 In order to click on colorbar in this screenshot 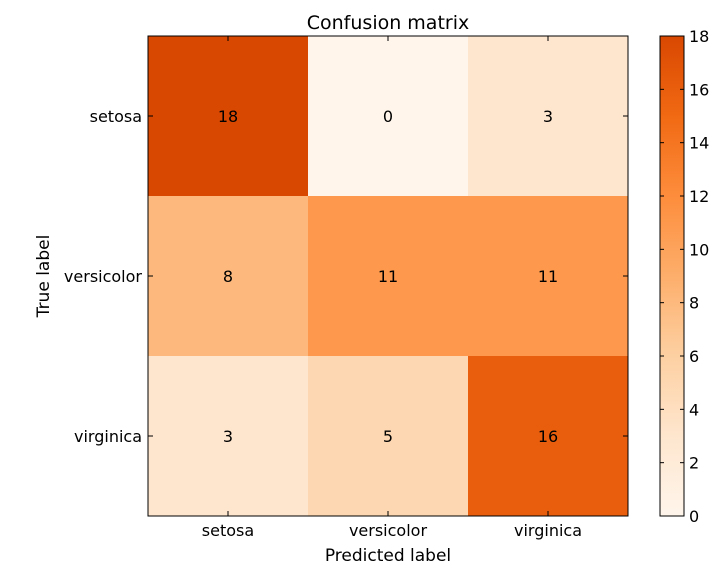, I will do `click(672, 276)`.